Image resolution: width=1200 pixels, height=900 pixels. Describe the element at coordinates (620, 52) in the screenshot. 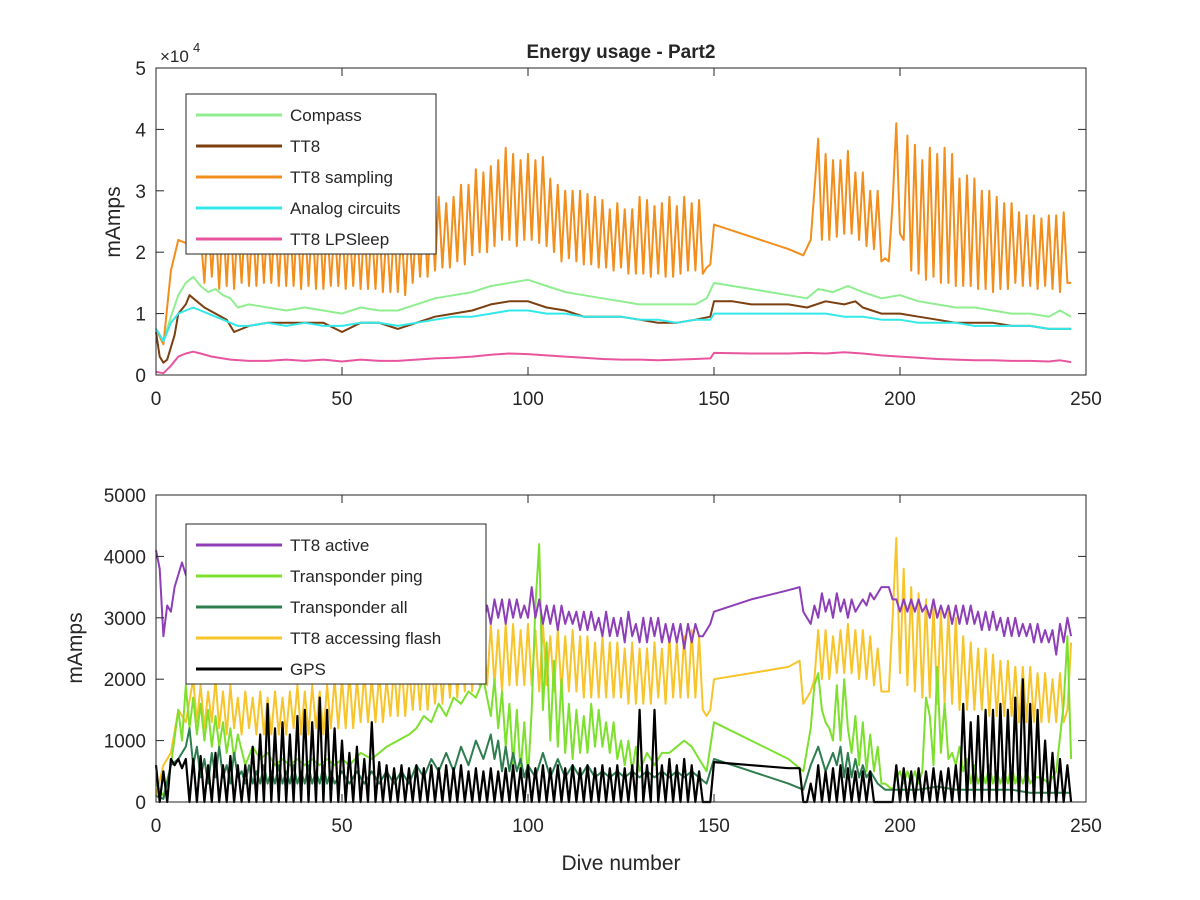

I see `chart-title: Energy usage - Part2` at that location.